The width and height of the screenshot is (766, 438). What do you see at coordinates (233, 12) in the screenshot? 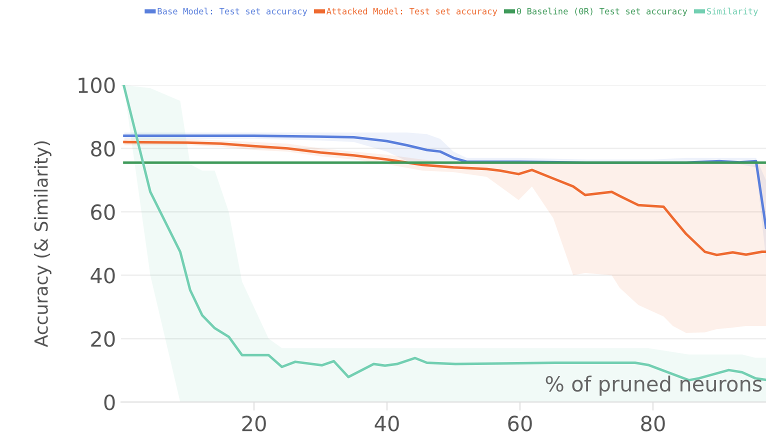
I see `legend-label: Base Model: Test set accuracy` at bounding box center [233, 12].